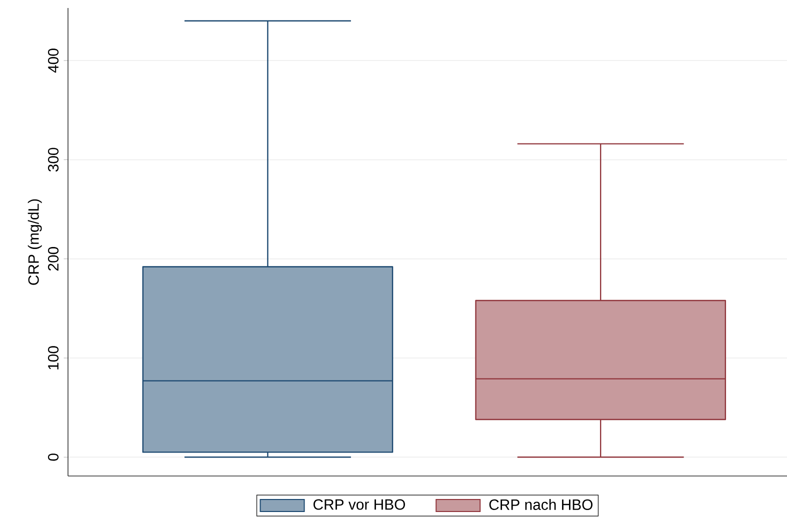 The height and width of the screenshot is (526, 787). Describe the element at coordinates (53, 60) in the screenshot. I see `y-tick-label: 400` at that location.